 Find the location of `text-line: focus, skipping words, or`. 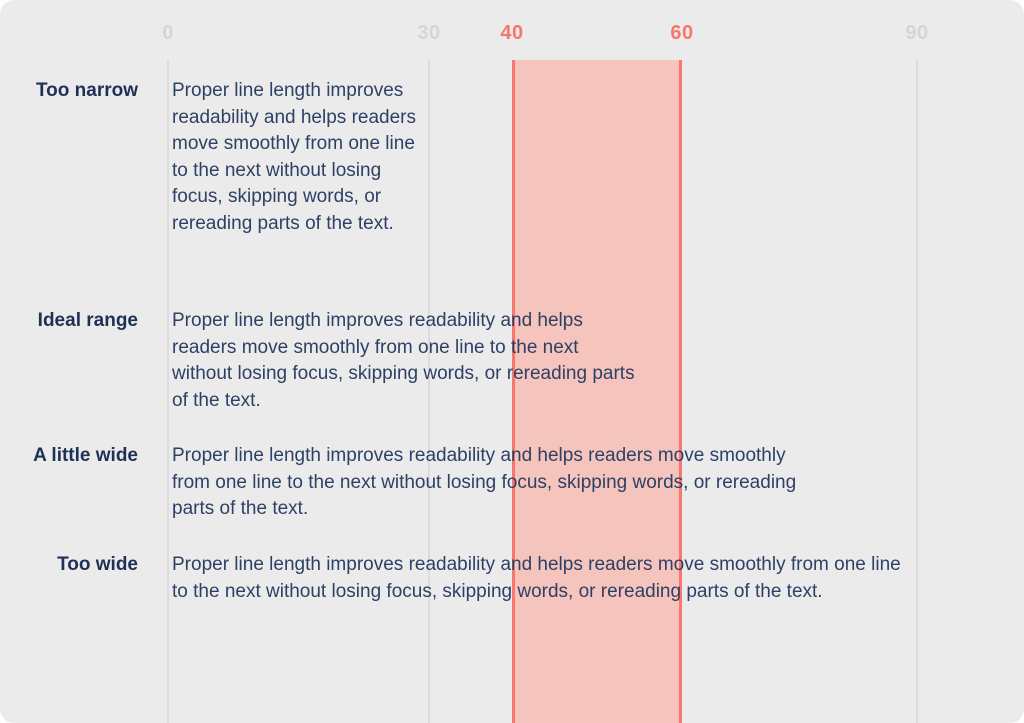

text-line: focus, skipping words, or is located at coordinates (277, 197).